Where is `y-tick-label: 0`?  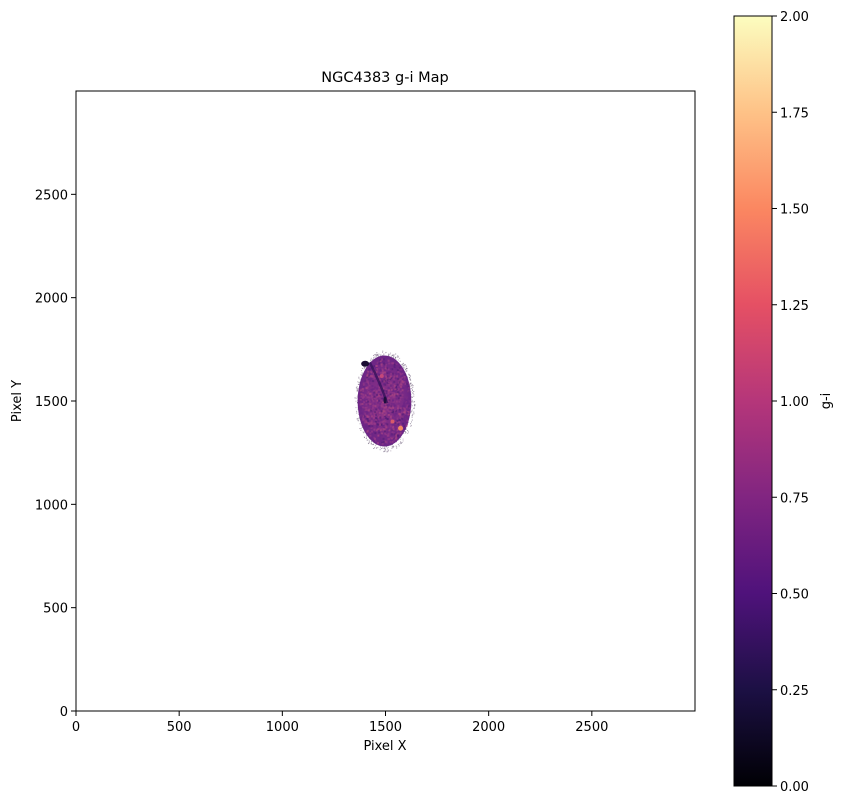
y-tick-label: 0 is located at coordinates (64, 712).